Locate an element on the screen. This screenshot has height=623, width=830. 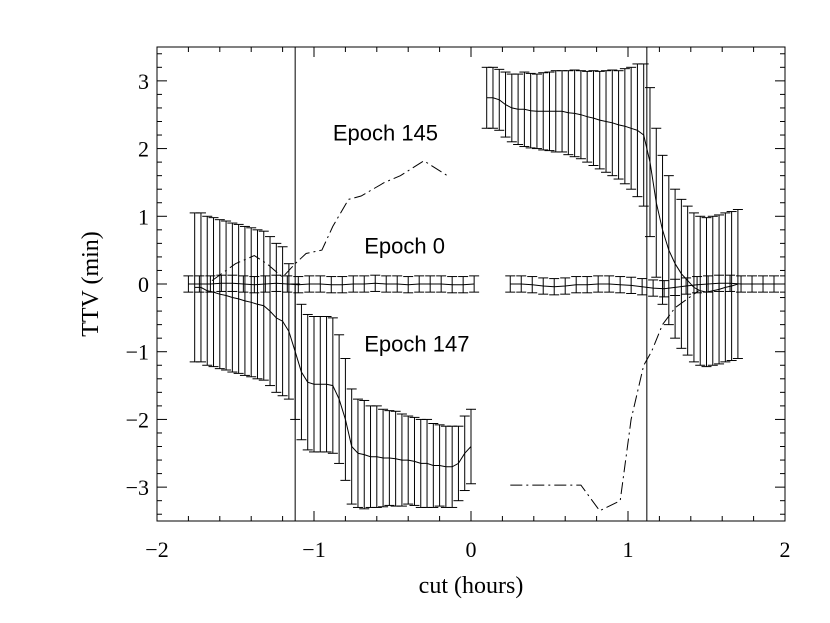
annotation-epoch-147: Epoch 147 is located at coordinates (416, 344).